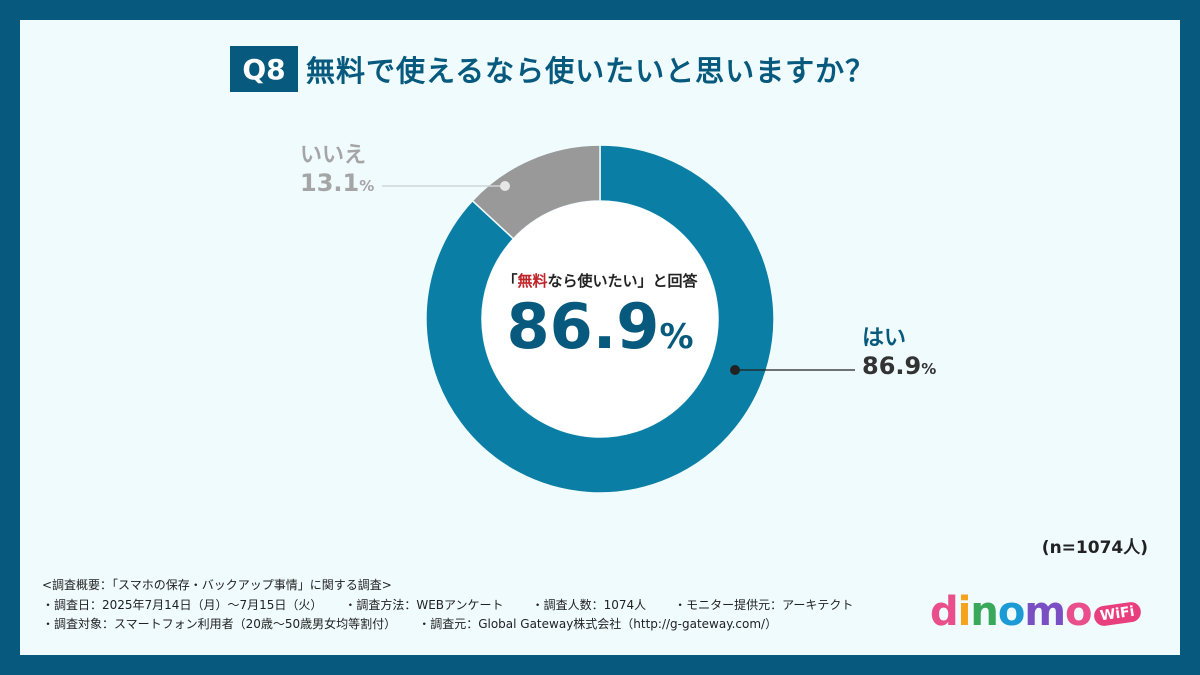  I want to click on logo-letter: d, so click(944, 612).